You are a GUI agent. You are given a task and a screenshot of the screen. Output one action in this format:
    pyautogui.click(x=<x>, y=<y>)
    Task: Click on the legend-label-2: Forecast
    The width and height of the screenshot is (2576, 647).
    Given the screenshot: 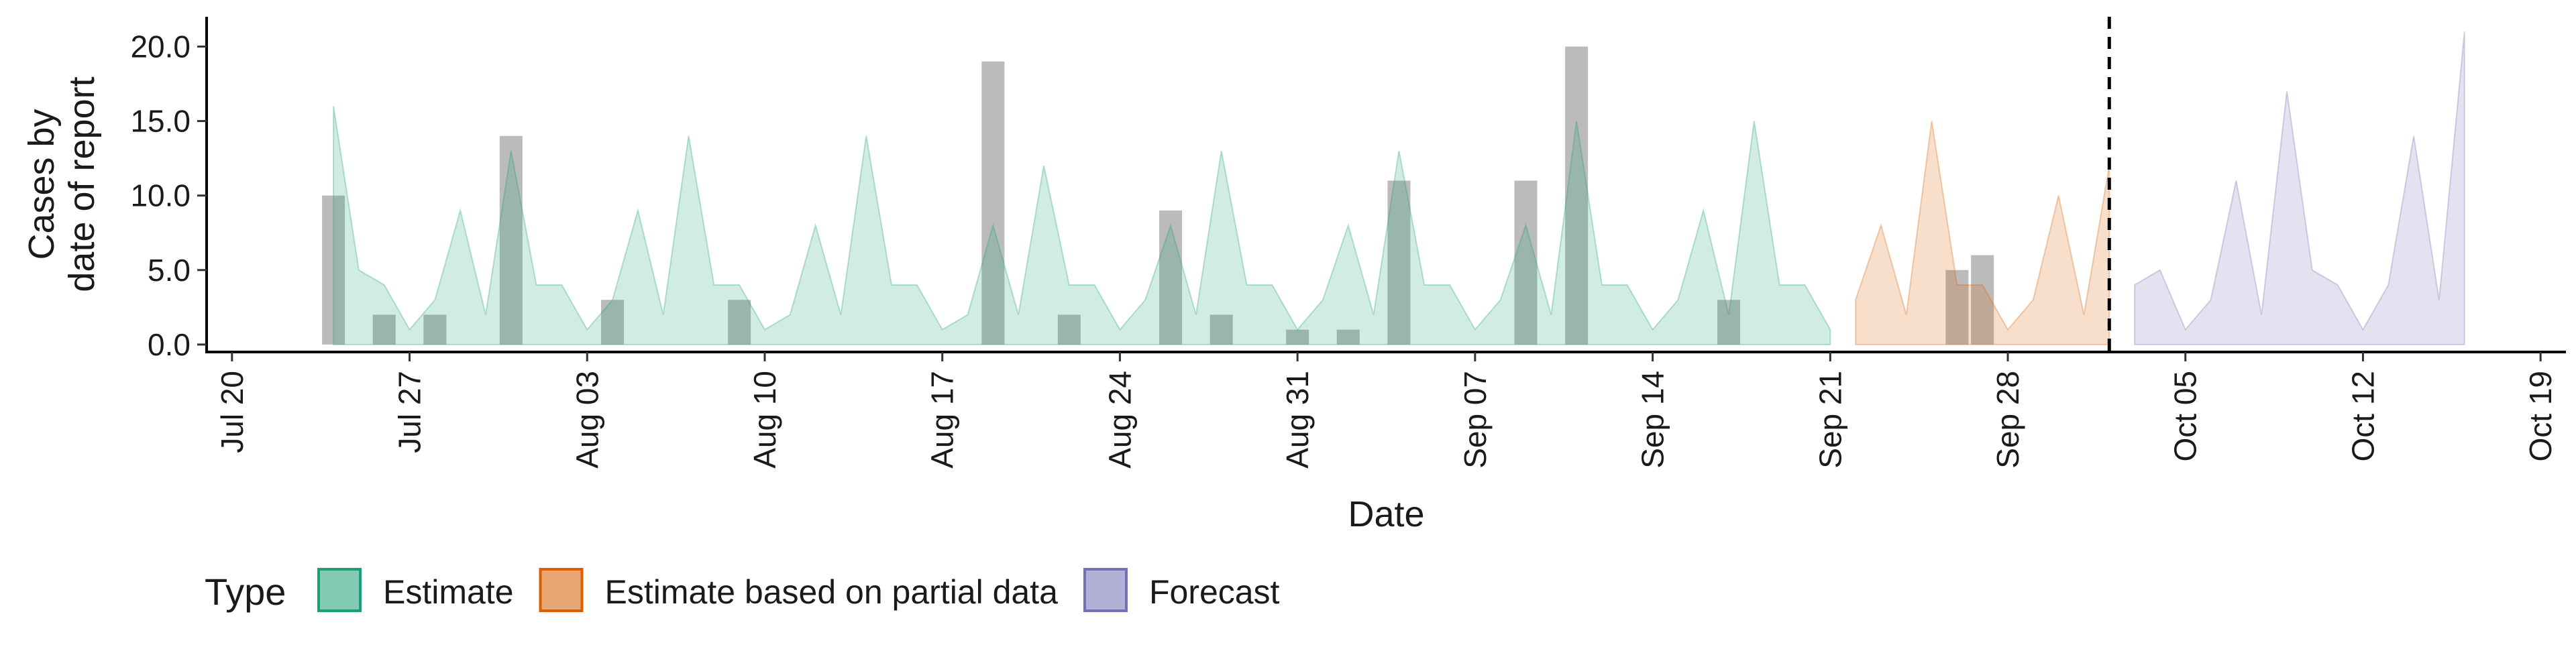 What is the action you would take?
    pyautogui.click(x=1214, y=592)
    